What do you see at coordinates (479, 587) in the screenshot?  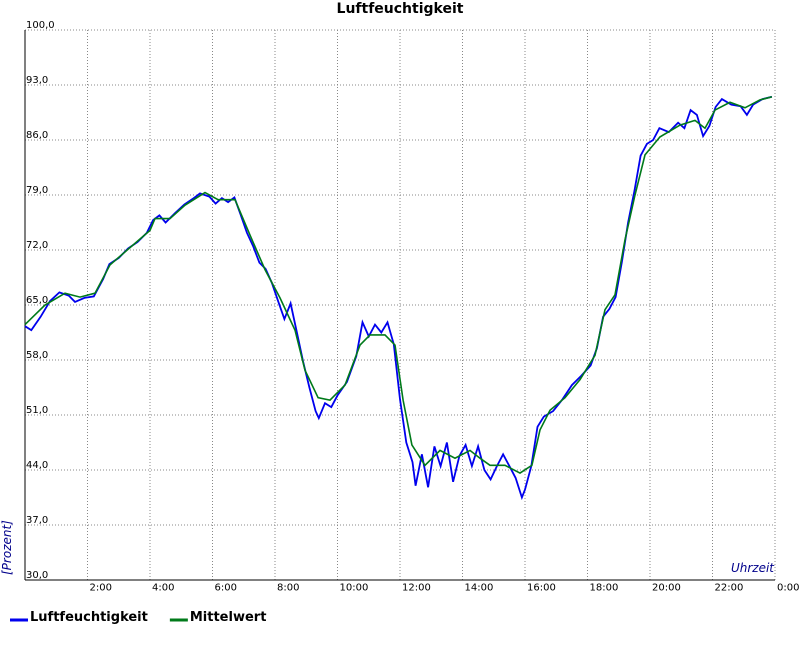 I see `x-tick-label: 14:00` at bounding box center [479, 587].